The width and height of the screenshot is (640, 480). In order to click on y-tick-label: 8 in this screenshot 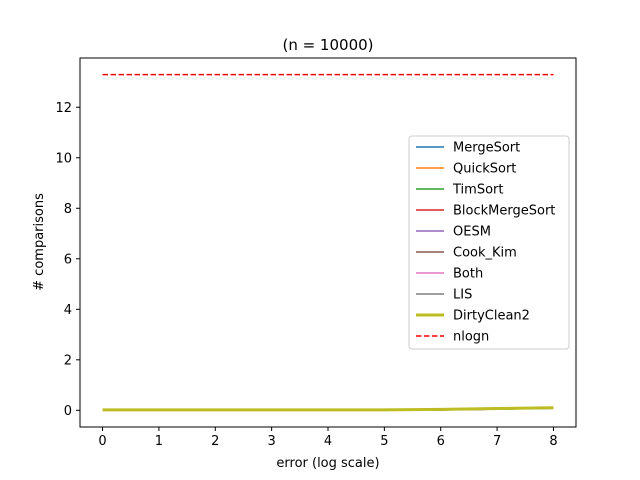, I will do `click(68, 209)`.